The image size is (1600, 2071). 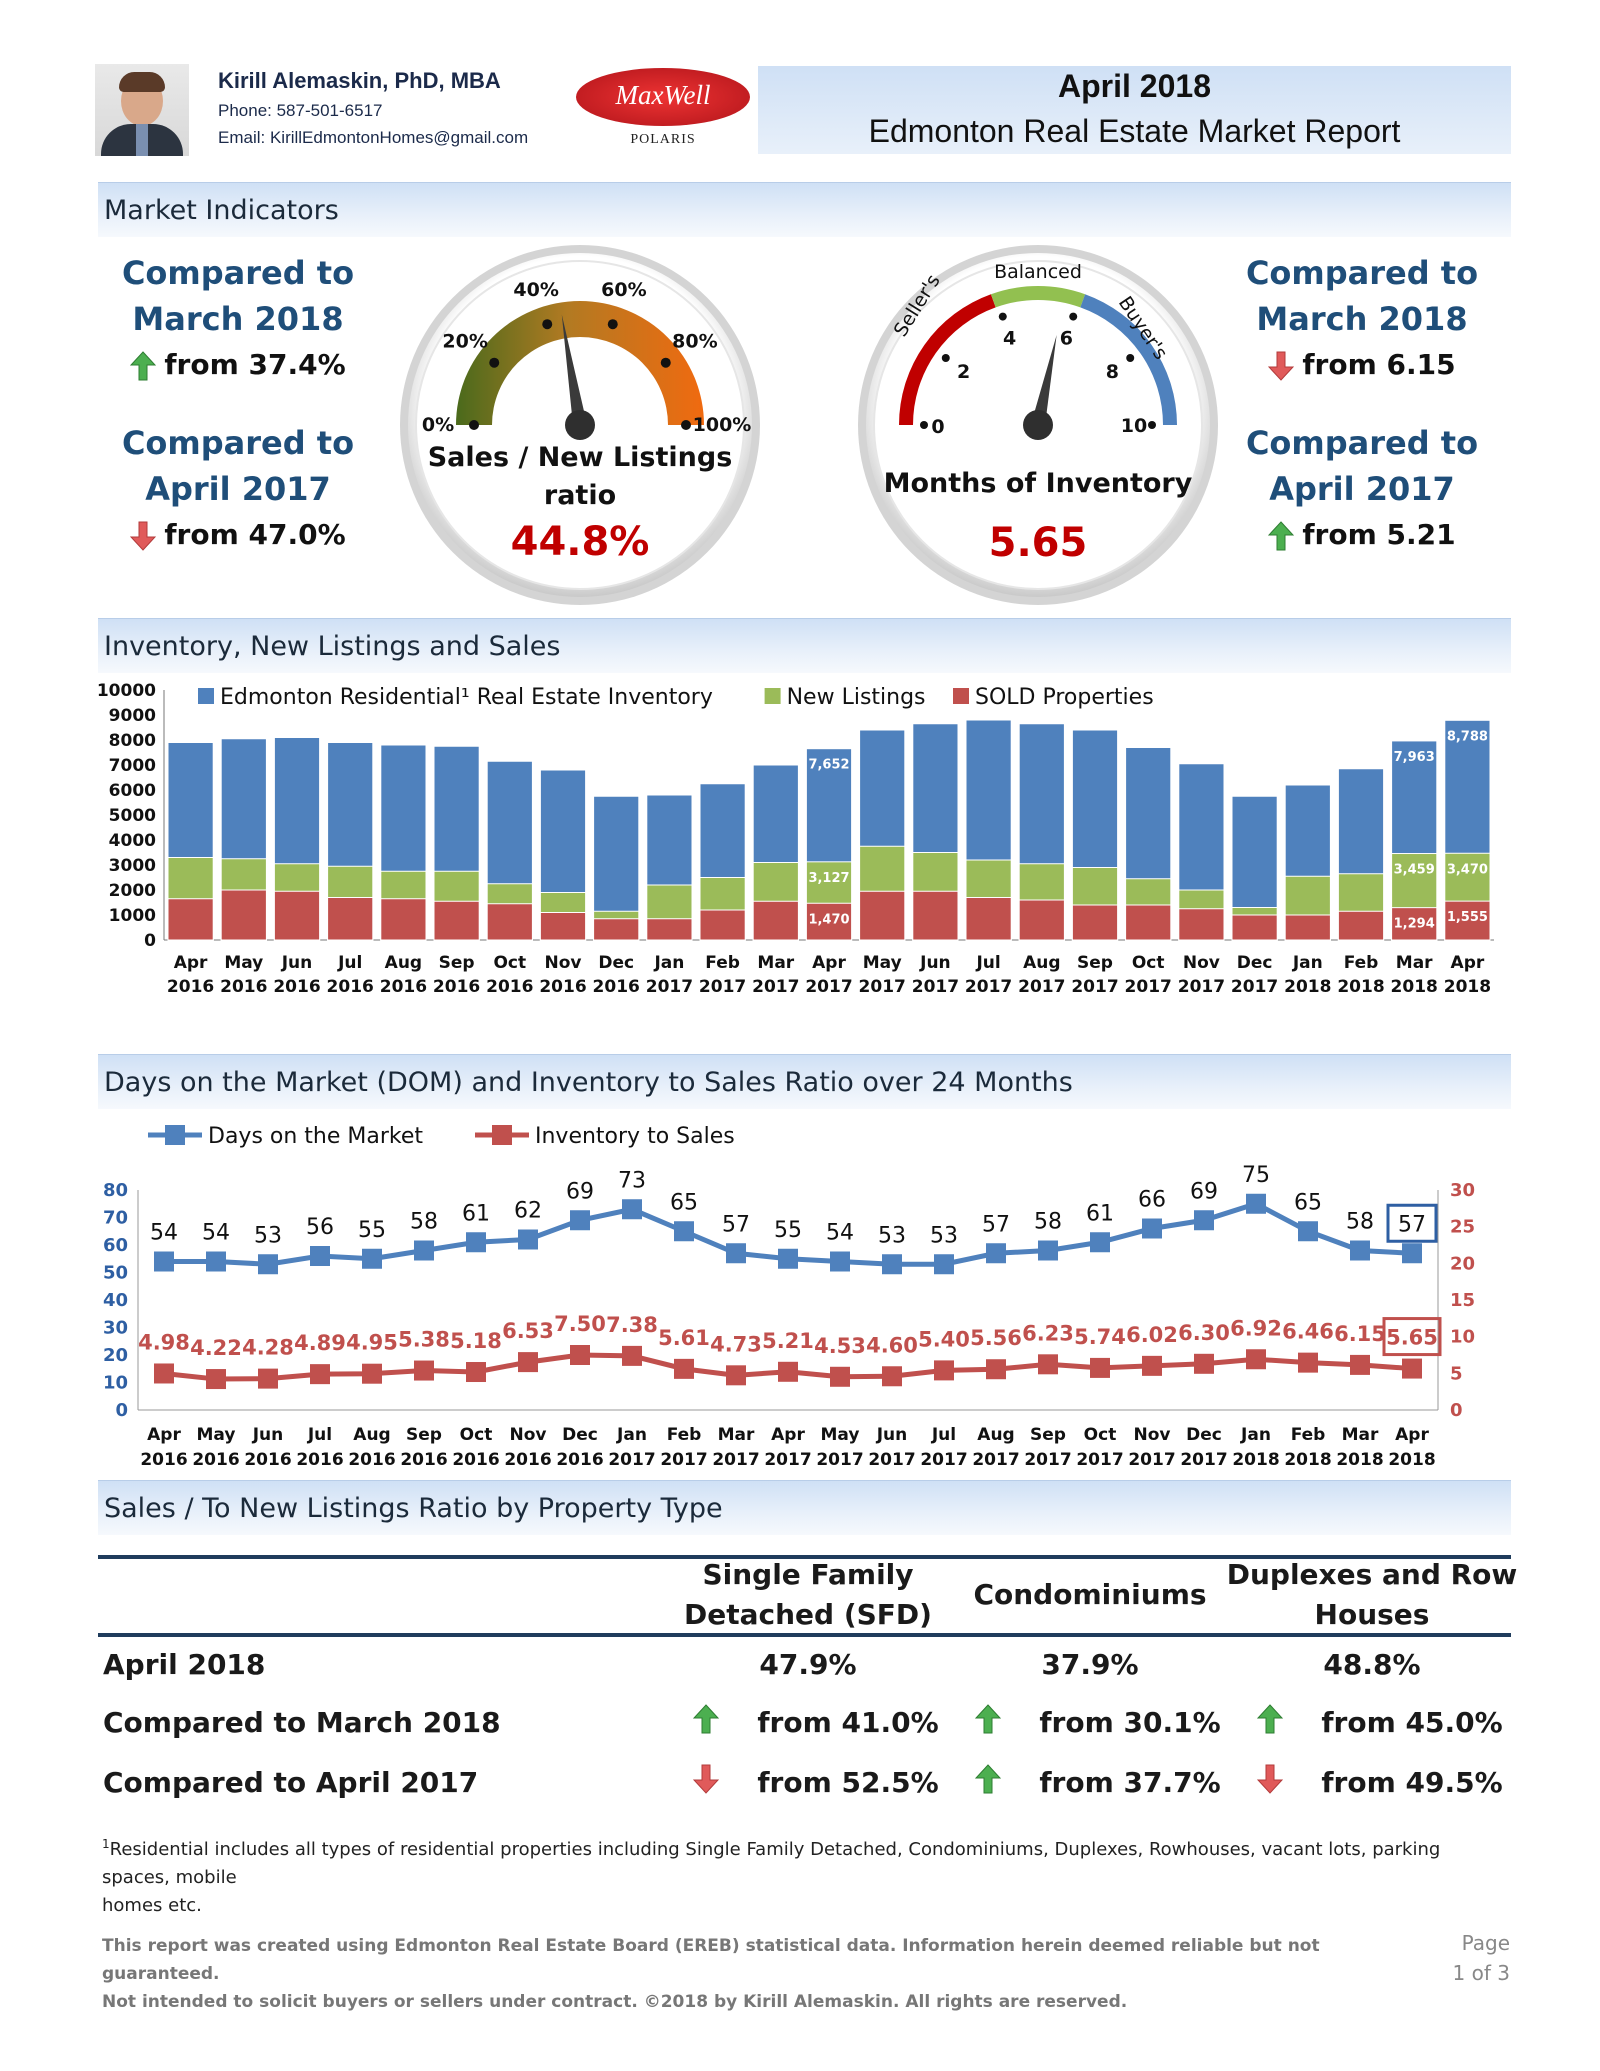 I want to click on buyers-zone-arc, so click(x=1128, y=360).